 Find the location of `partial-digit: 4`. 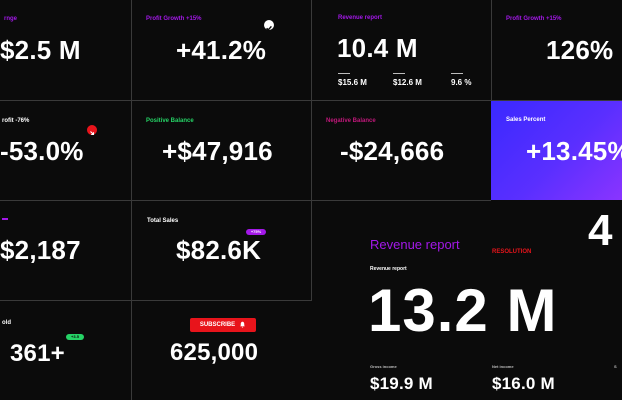

partial-digit: 4 is located at coordinates (600, 230).